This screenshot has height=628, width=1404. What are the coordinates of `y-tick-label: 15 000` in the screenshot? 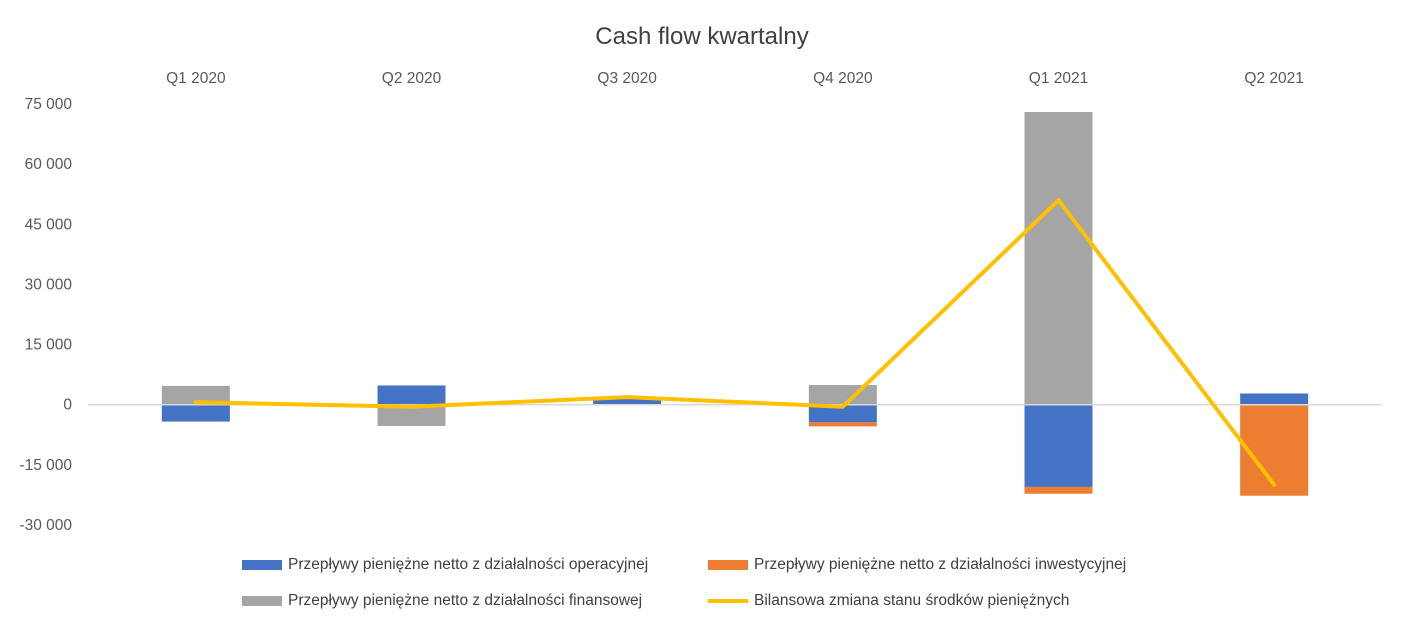 It's located at (49, 345).